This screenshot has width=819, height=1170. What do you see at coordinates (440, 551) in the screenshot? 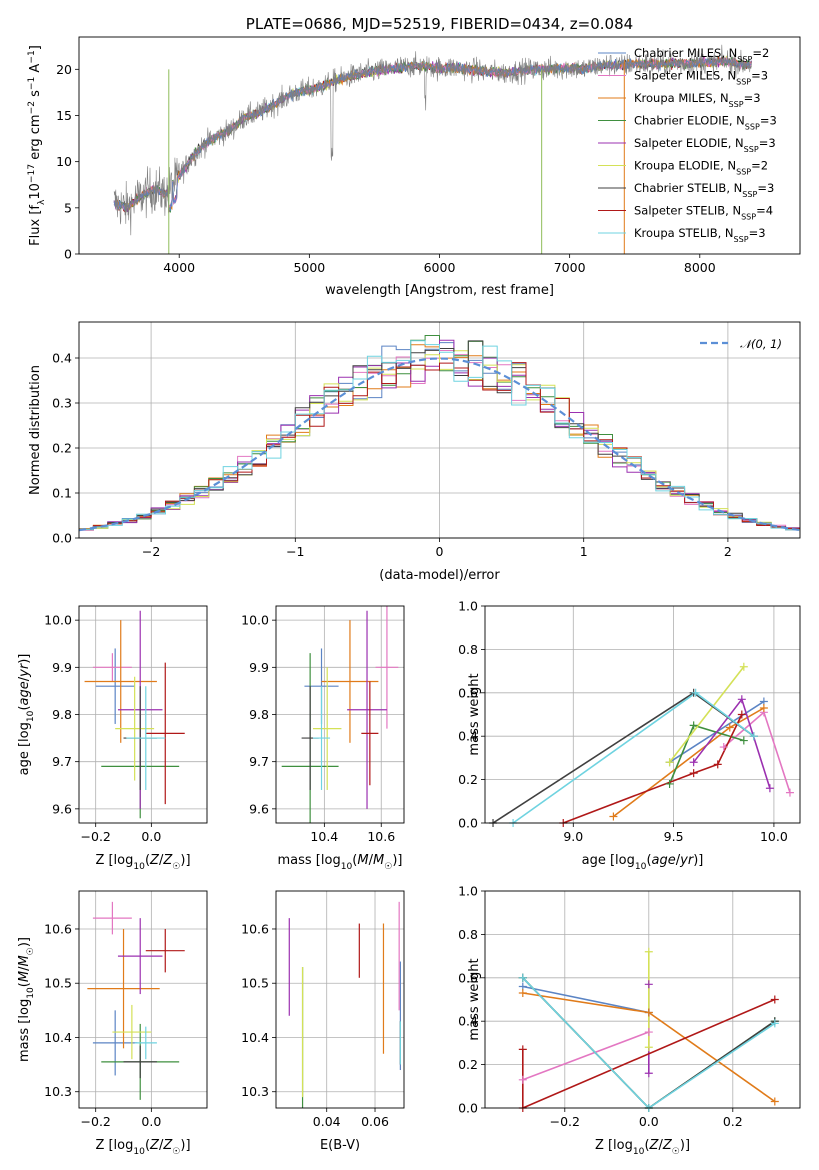
I see `x-tick-label: 0` at bounding box center [440, 551].